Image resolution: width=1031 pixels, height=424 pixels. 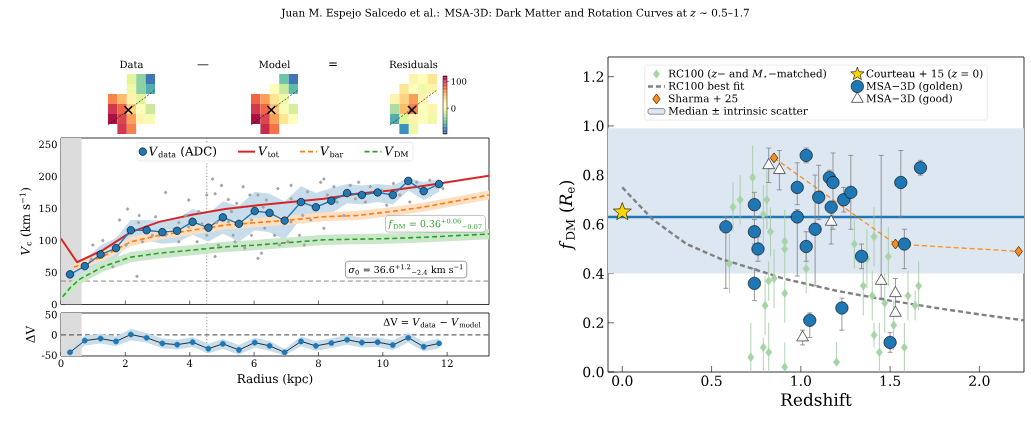 I want to click on legend-label: MSA−3D (golden), so click(x=914, y=87).